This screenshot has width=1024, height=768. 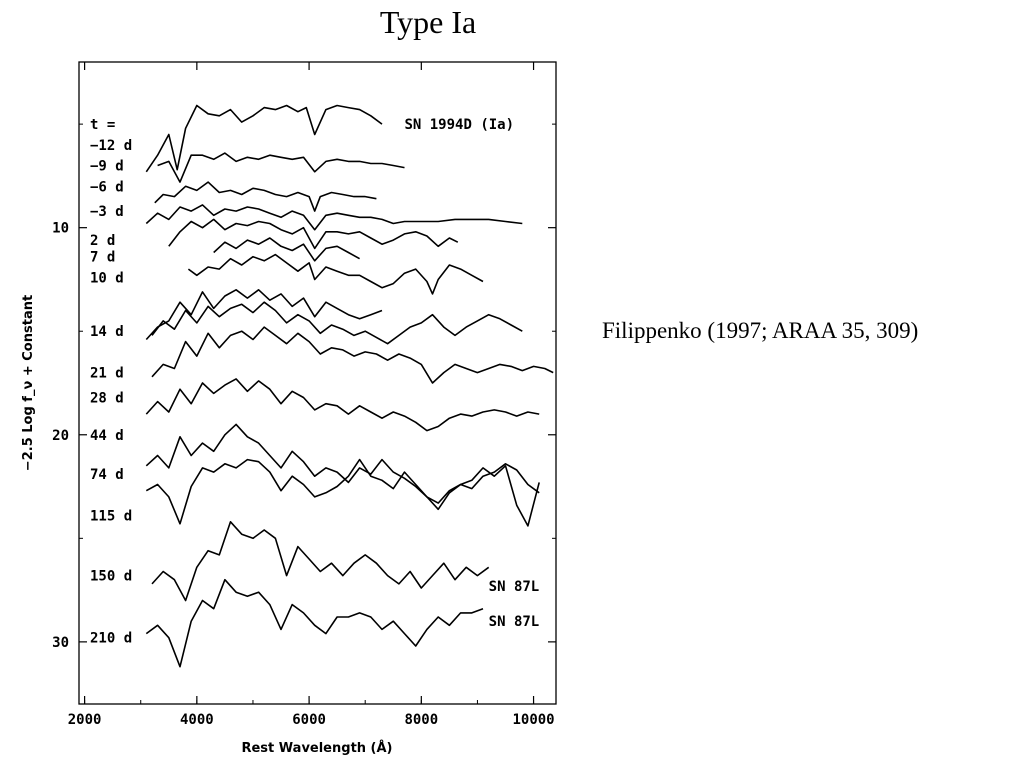 What do you see at coordinates (309, 720) in the screenshot?
I see `x-tick-label: 6000` at bounding box center [309, 720].